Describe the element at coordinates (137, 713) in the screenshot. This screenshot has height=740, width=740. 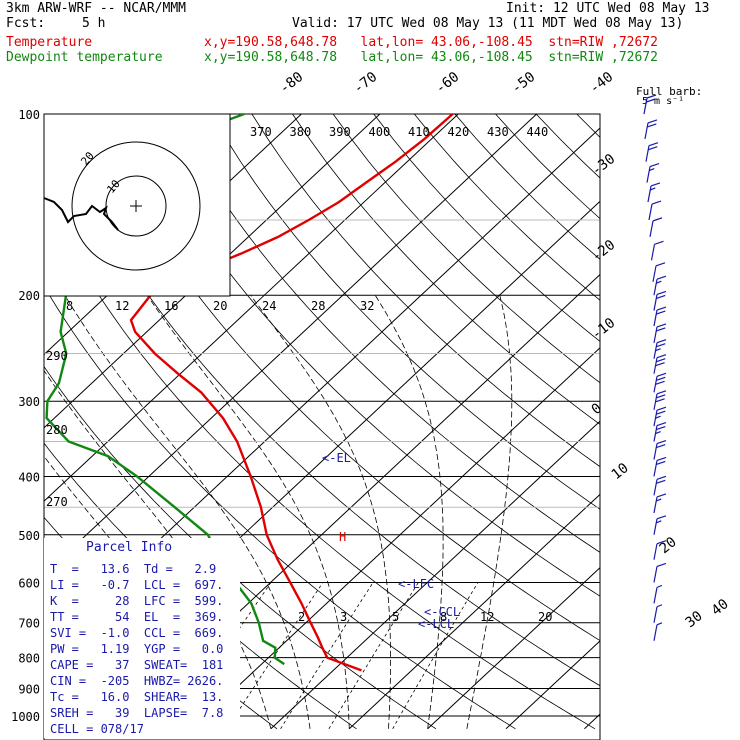
I see `parcel-row: SREH = 39 LAPSE= 7.8` at that location.